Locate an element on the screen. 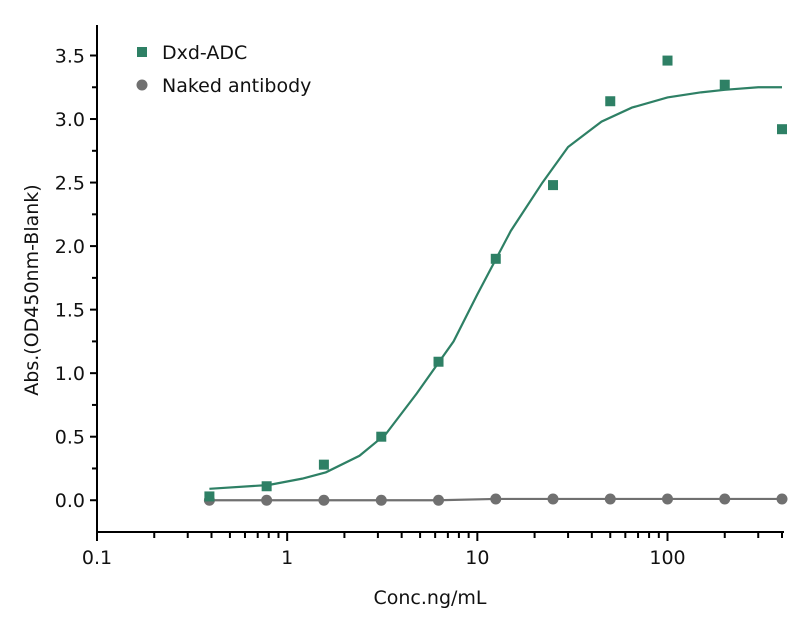  y-tick-label: 2.5 is located at coordinates (70, 184).